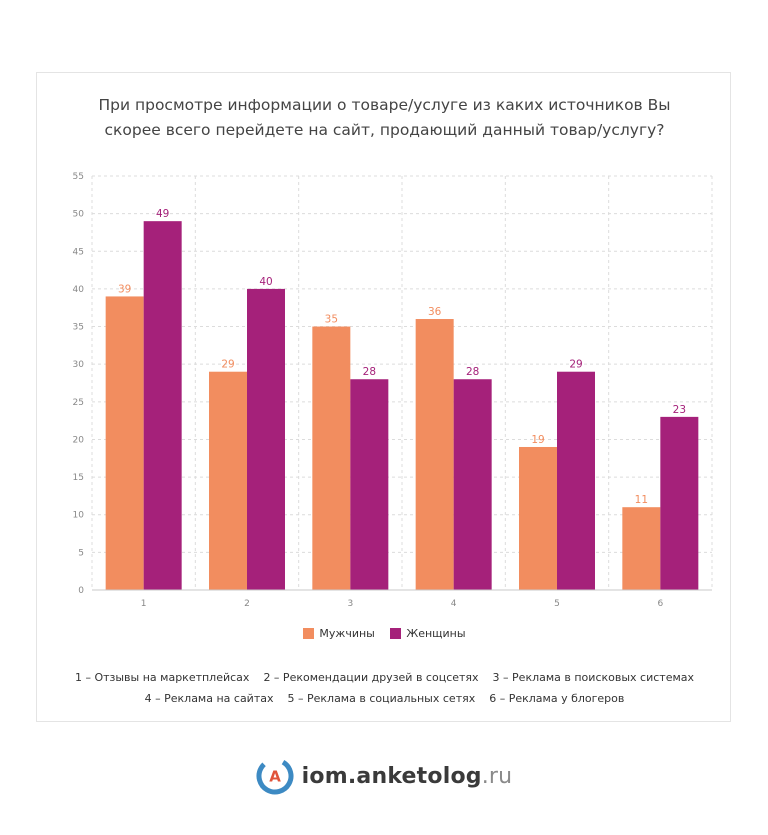 This screenshot has height=835, width=768. Describe the element at coordinates (331, 320) in the screenshot. I see `data-label: 35` at that location.